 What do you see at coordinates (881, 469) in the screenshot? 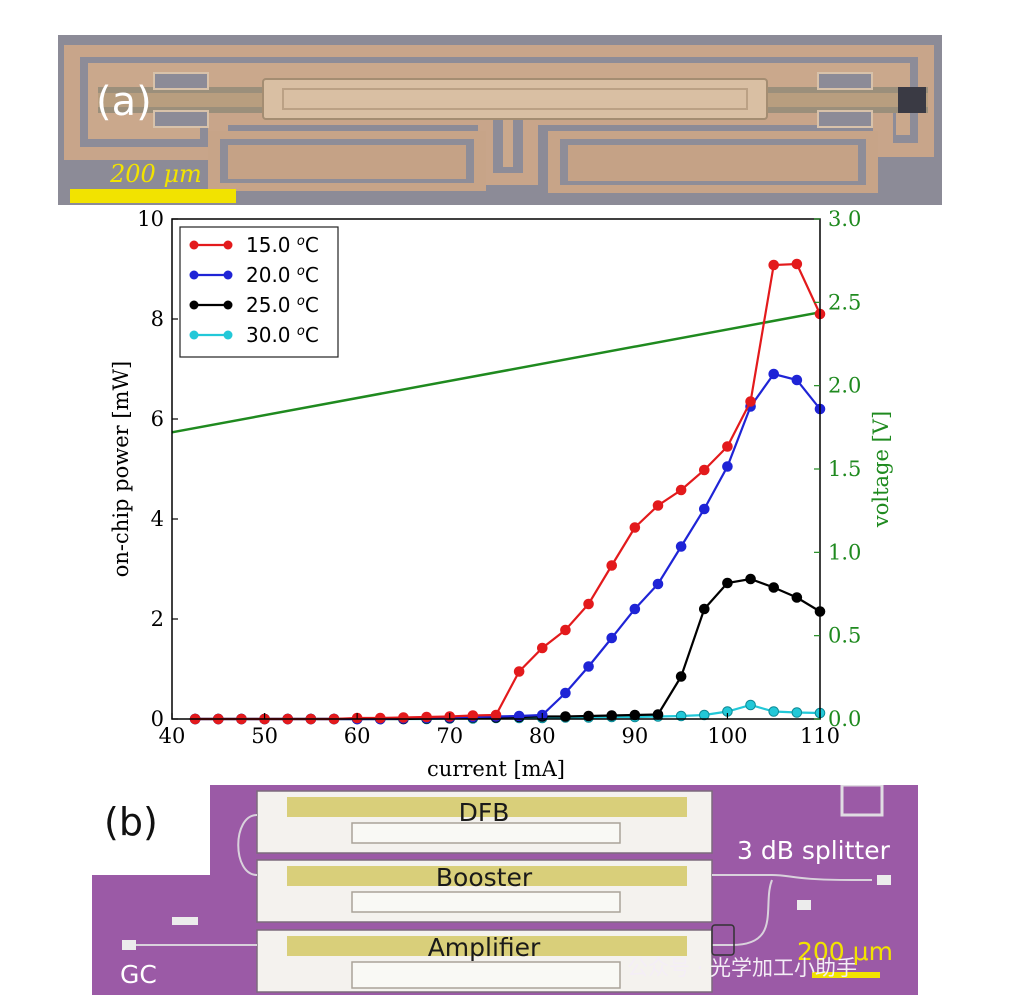
I see `y2-axis-label: voltage [V]` at bounding box center [881, 469].